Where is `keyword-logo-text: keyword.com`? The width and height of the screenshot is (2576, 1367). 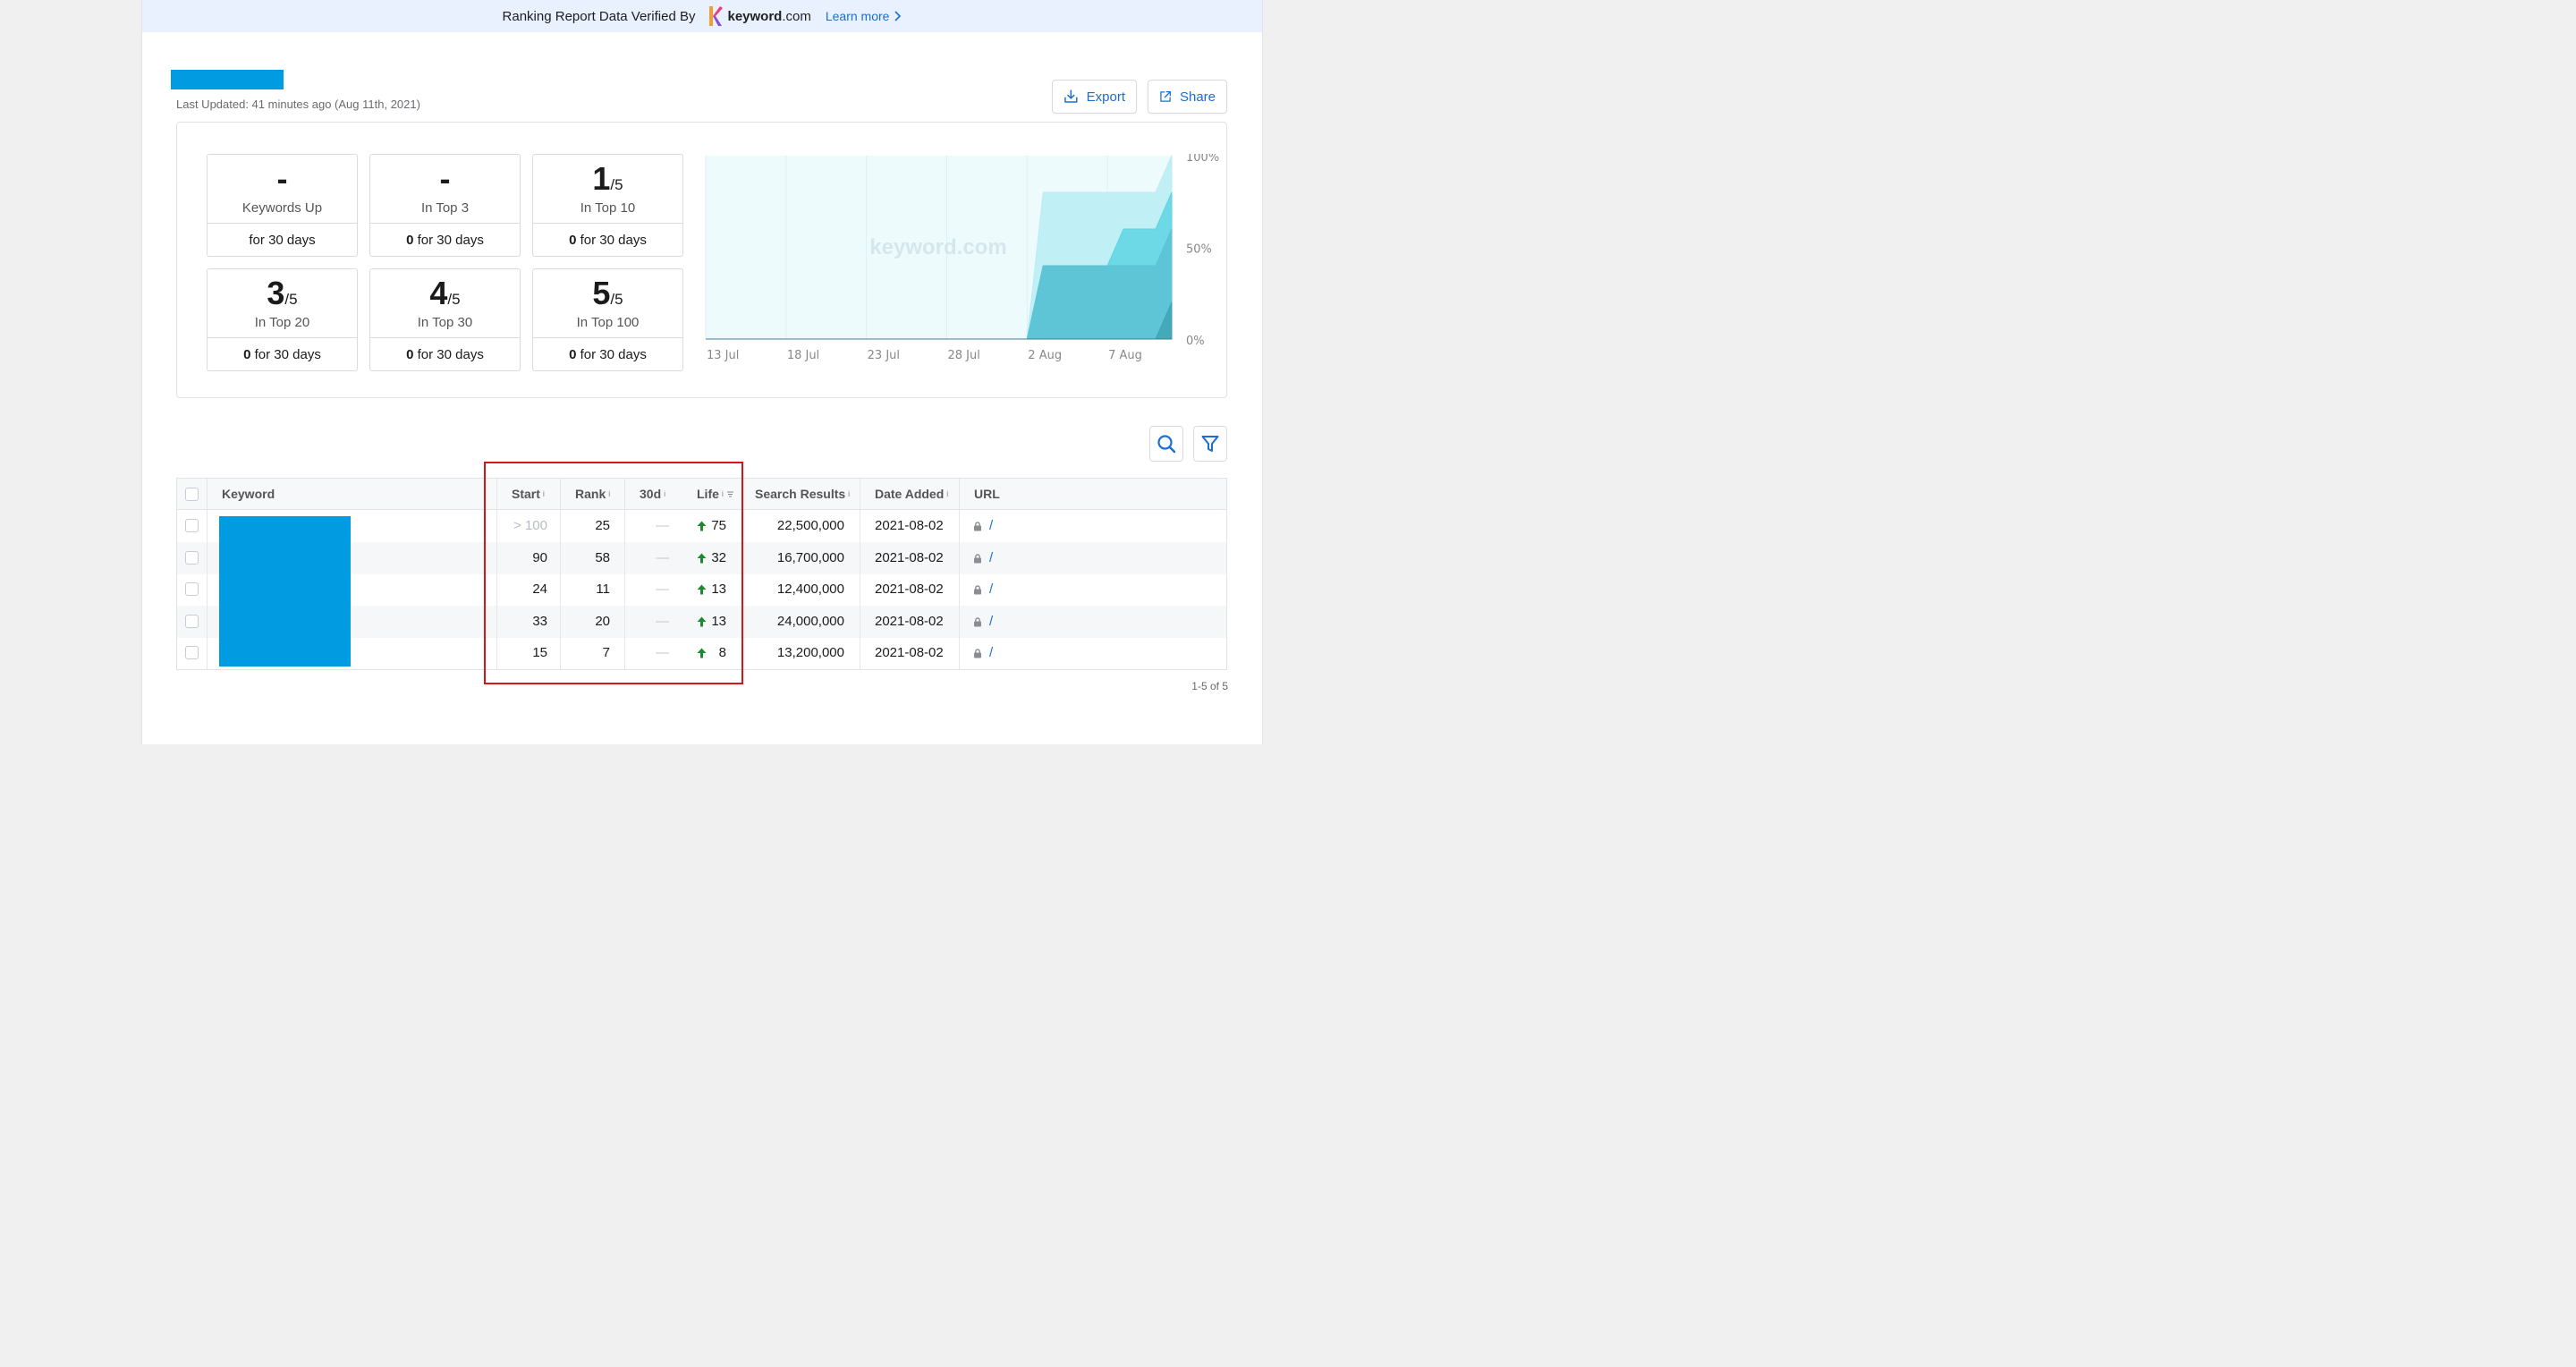 keyword-logo-text: keyword.com is located at coordinates (769, 16).